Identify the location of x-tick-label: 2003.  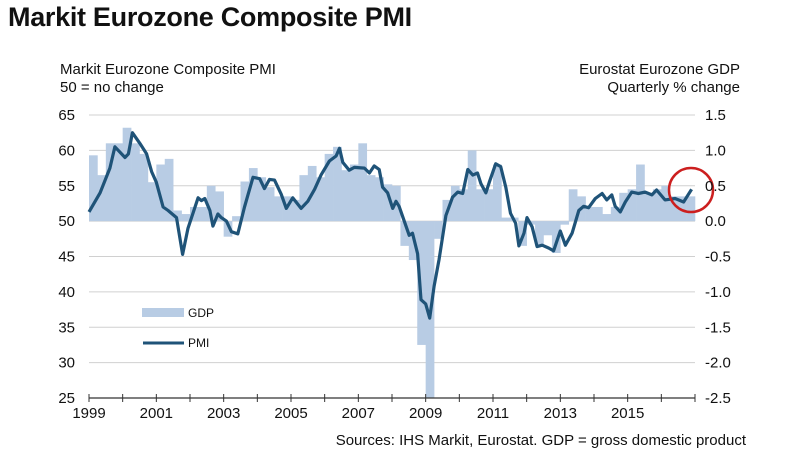
(223, 413).